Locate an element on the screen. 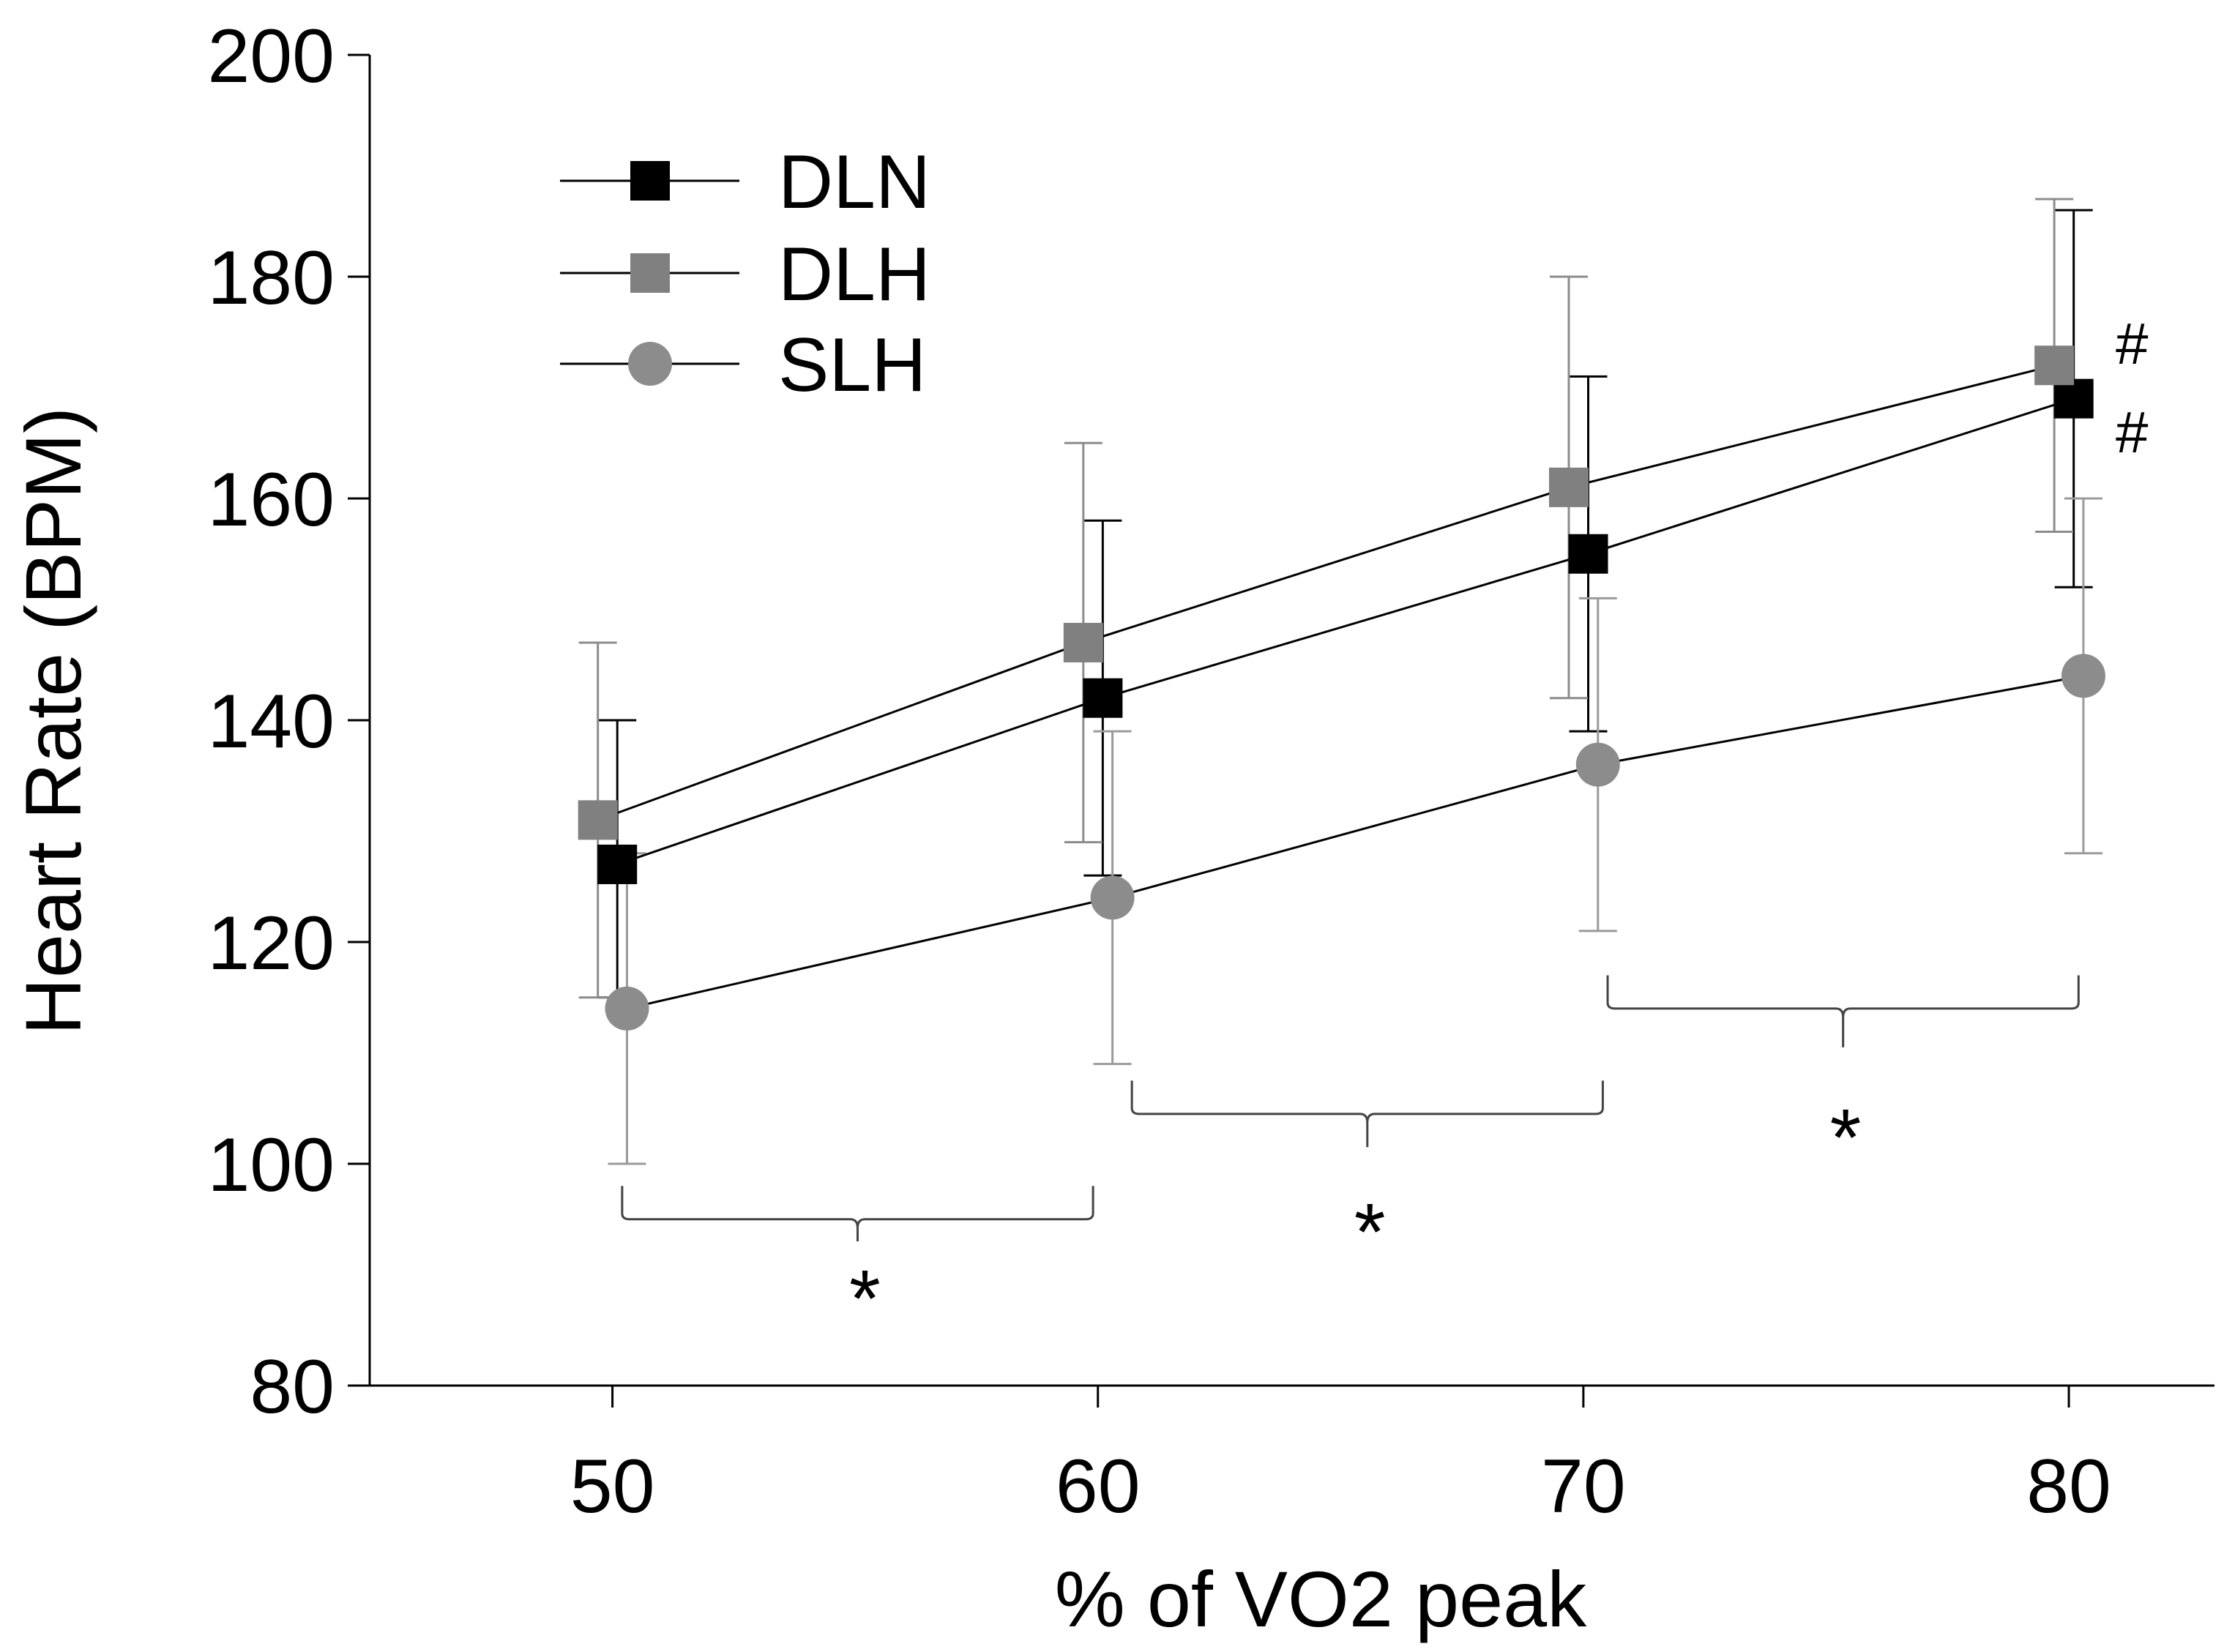 The height and width of the screenshot is (1652, 2224). legend-marker-dln is located at coordinates (650, 181).